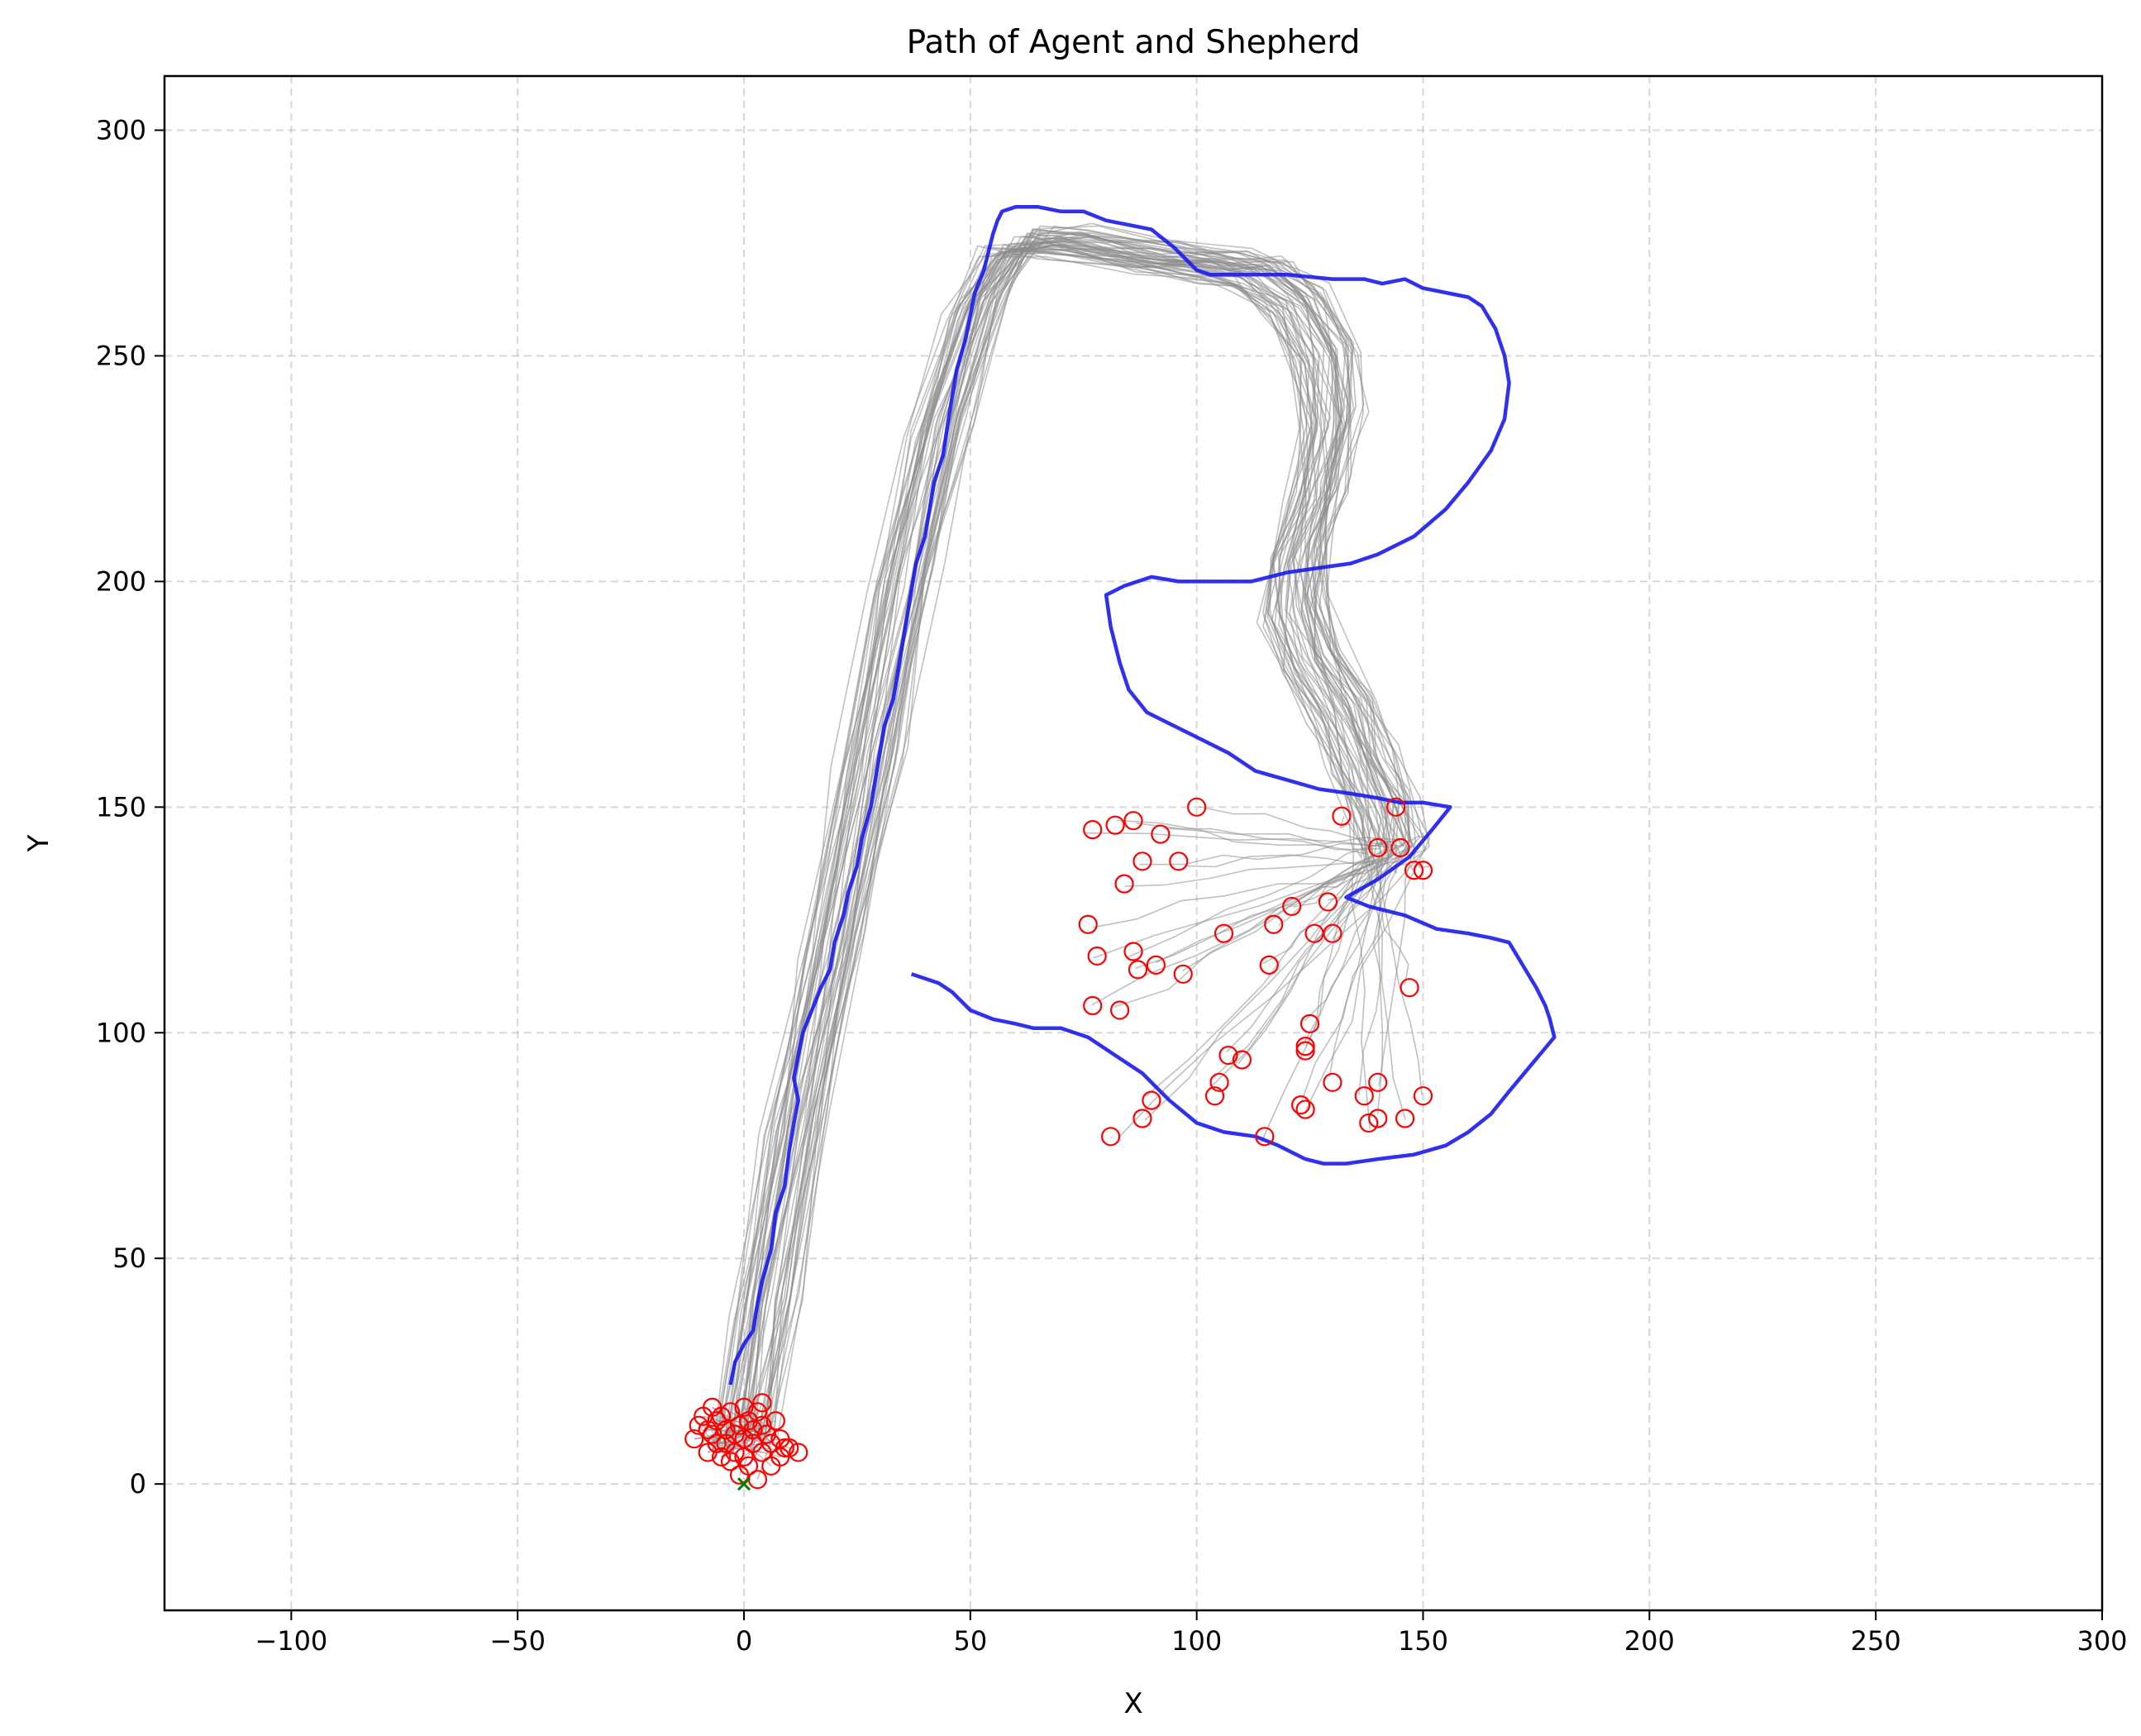 The width and height of the screenshot is (2141, 1736). I want to click on x-tick-label: 300, so click(2102, 1641).